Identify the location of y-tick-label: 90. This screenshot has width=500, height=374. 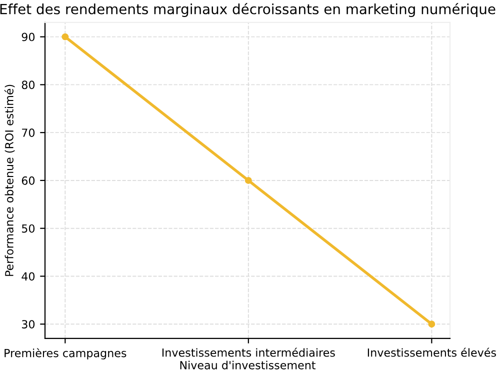
(28, 37).